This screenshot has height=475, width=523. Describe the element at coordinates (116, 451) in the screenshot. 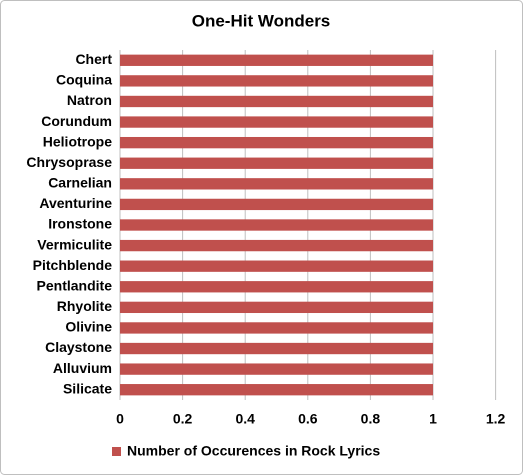

I see `legend-swatch` at that location.